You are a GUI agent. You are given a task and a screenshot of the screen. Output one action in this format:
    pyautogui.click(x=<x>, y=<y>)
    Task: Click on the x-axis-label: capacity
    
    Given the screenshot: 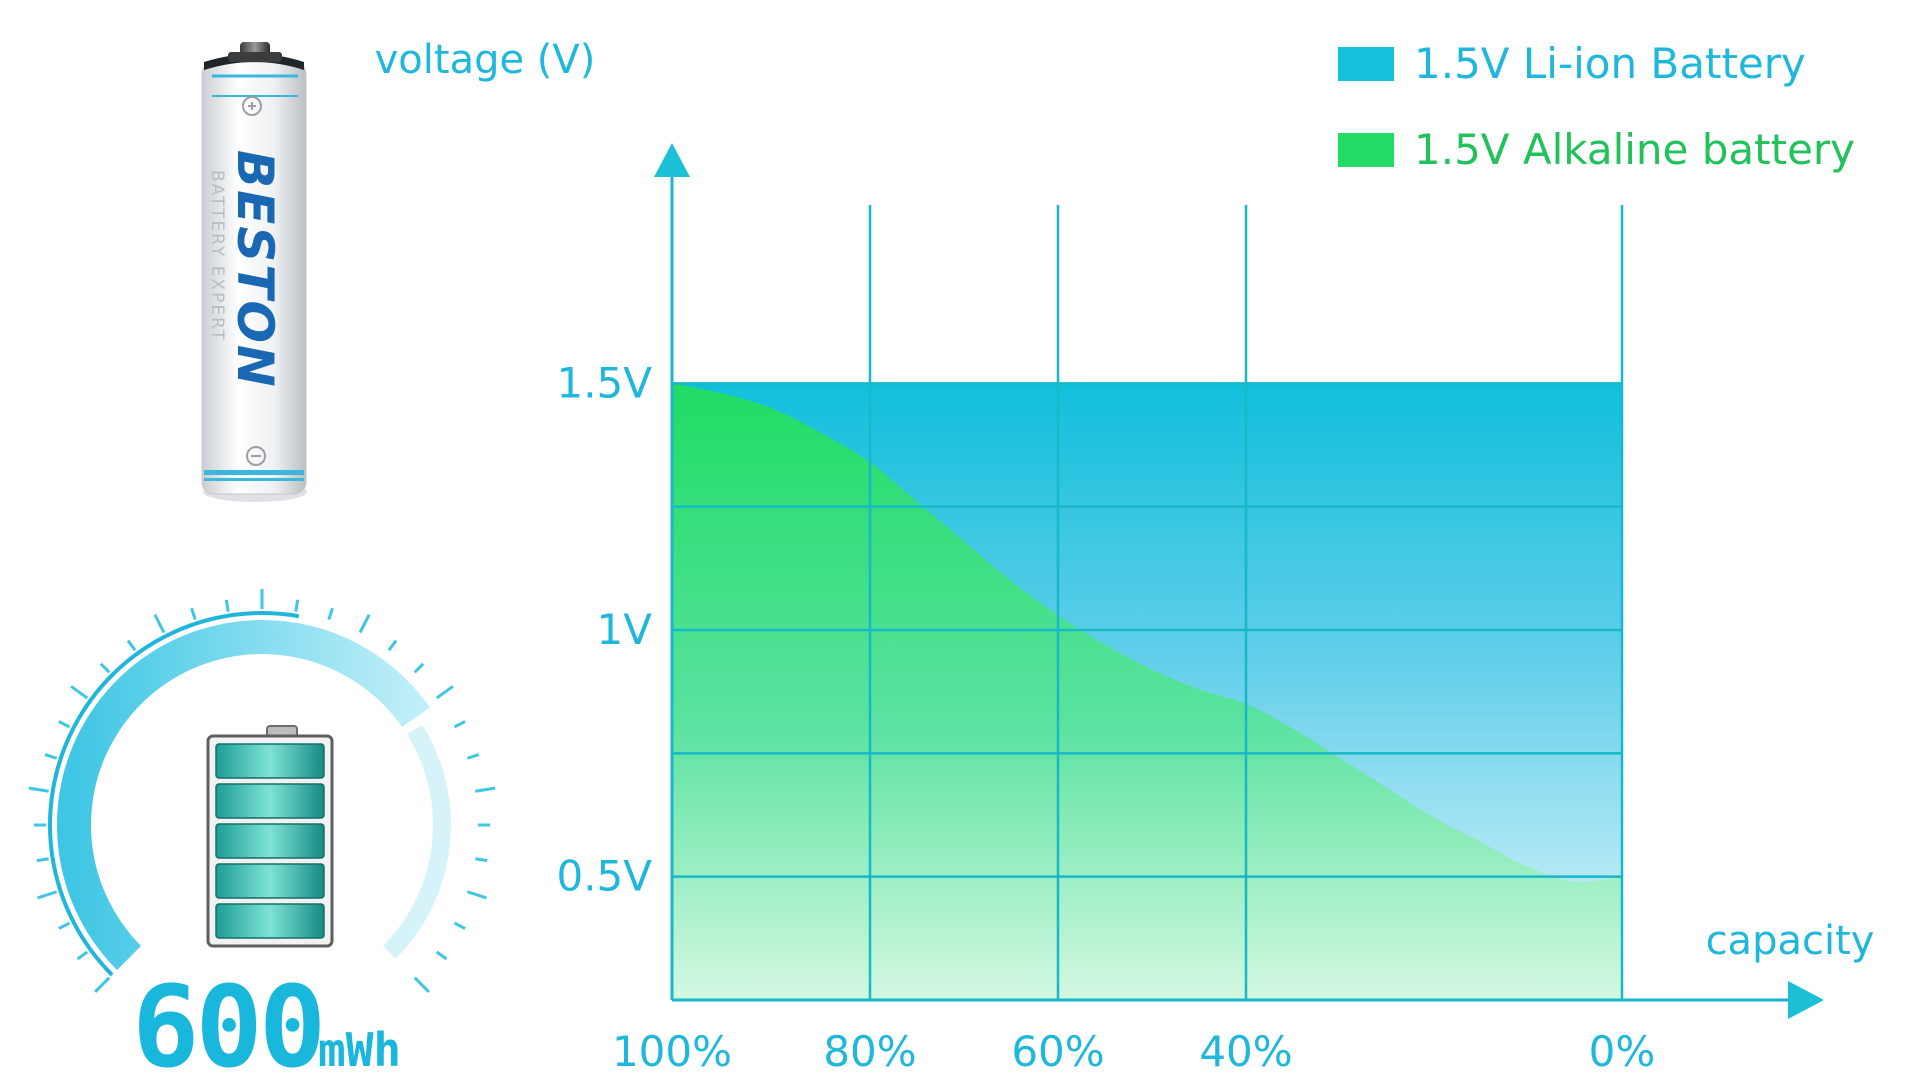 What is the action you would take?
    pyautogui.click(x=1790, y=941)
    